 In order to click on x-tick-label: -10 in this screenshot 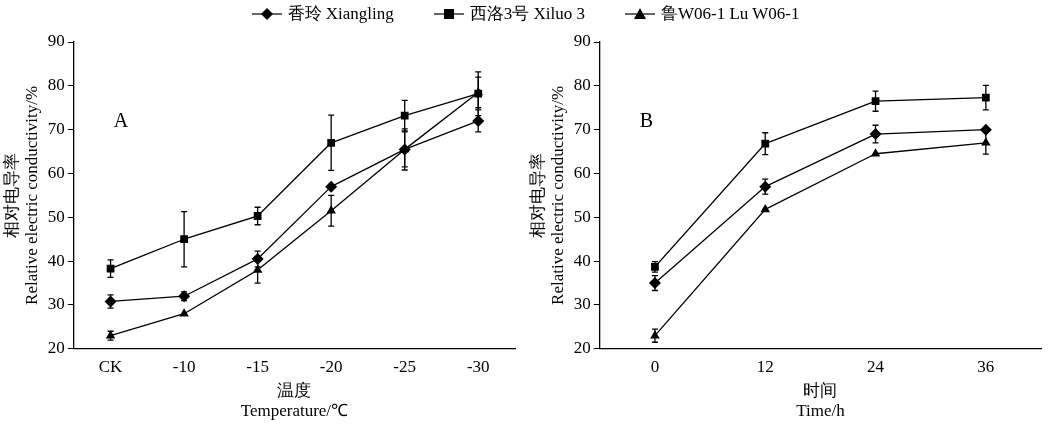, I will do `click(184, 367)`.